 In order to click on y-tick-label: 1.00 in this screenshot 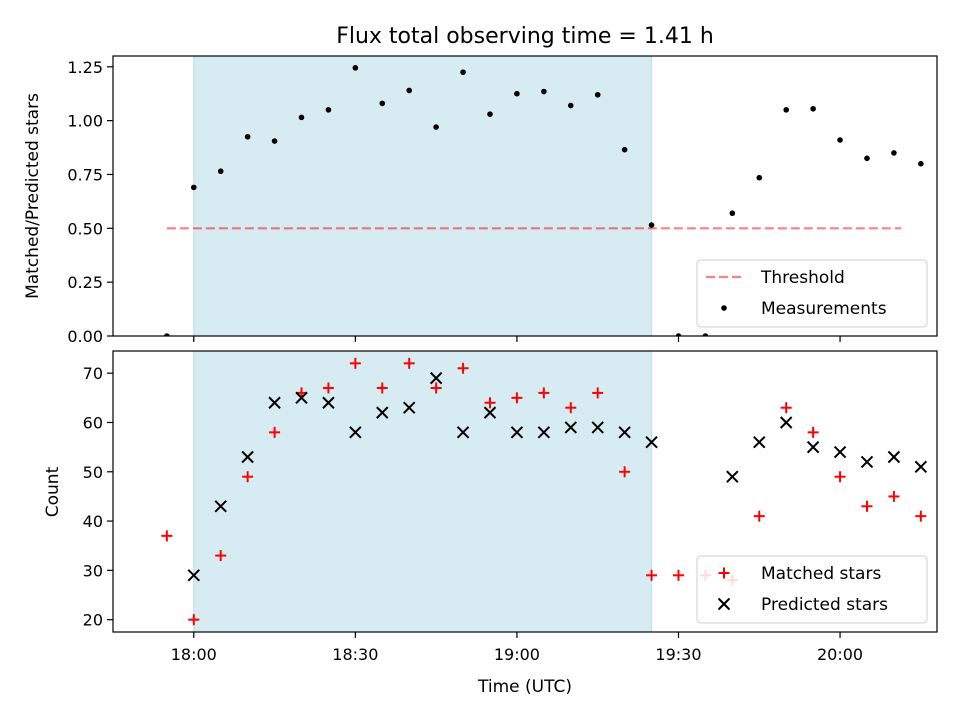, I will do `click(85, 121)`.